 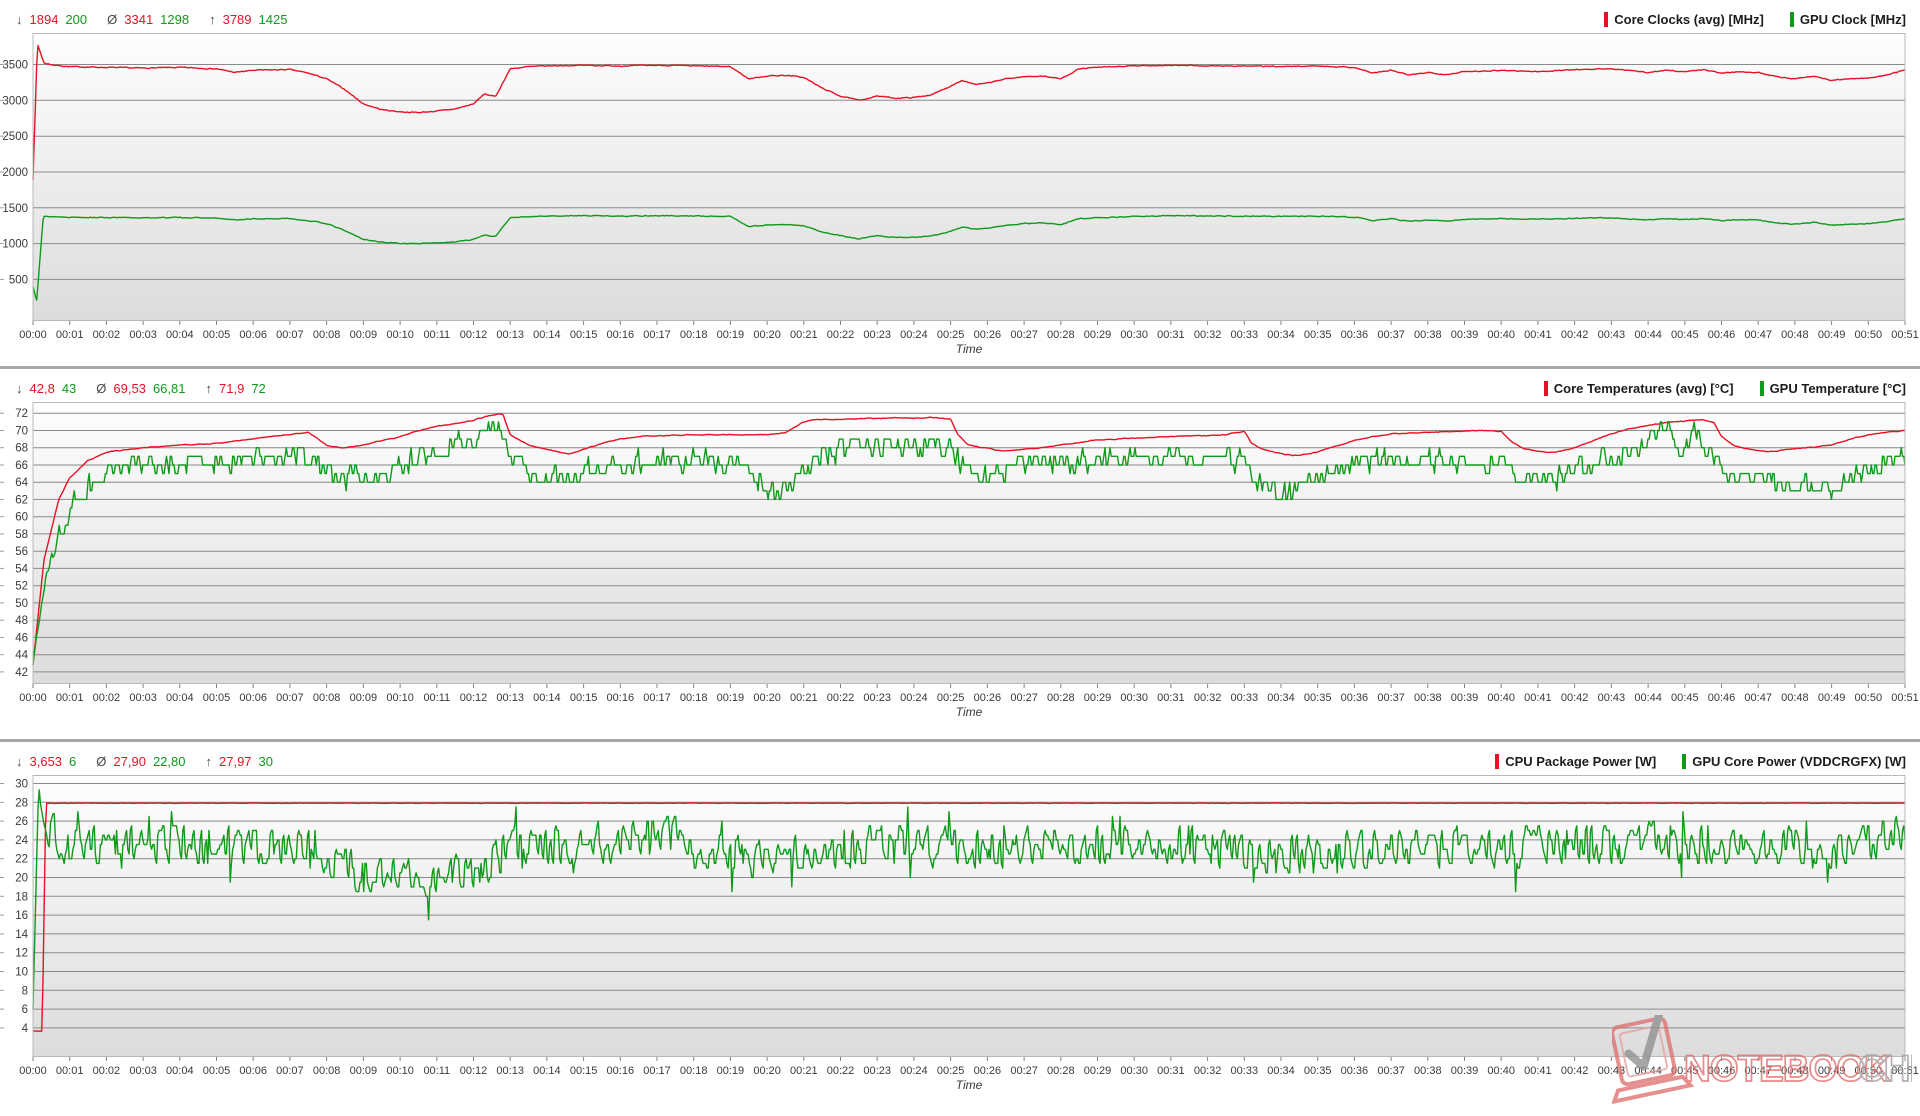 I want to click on svg-text: 00:04, so click(x=180, y=698).